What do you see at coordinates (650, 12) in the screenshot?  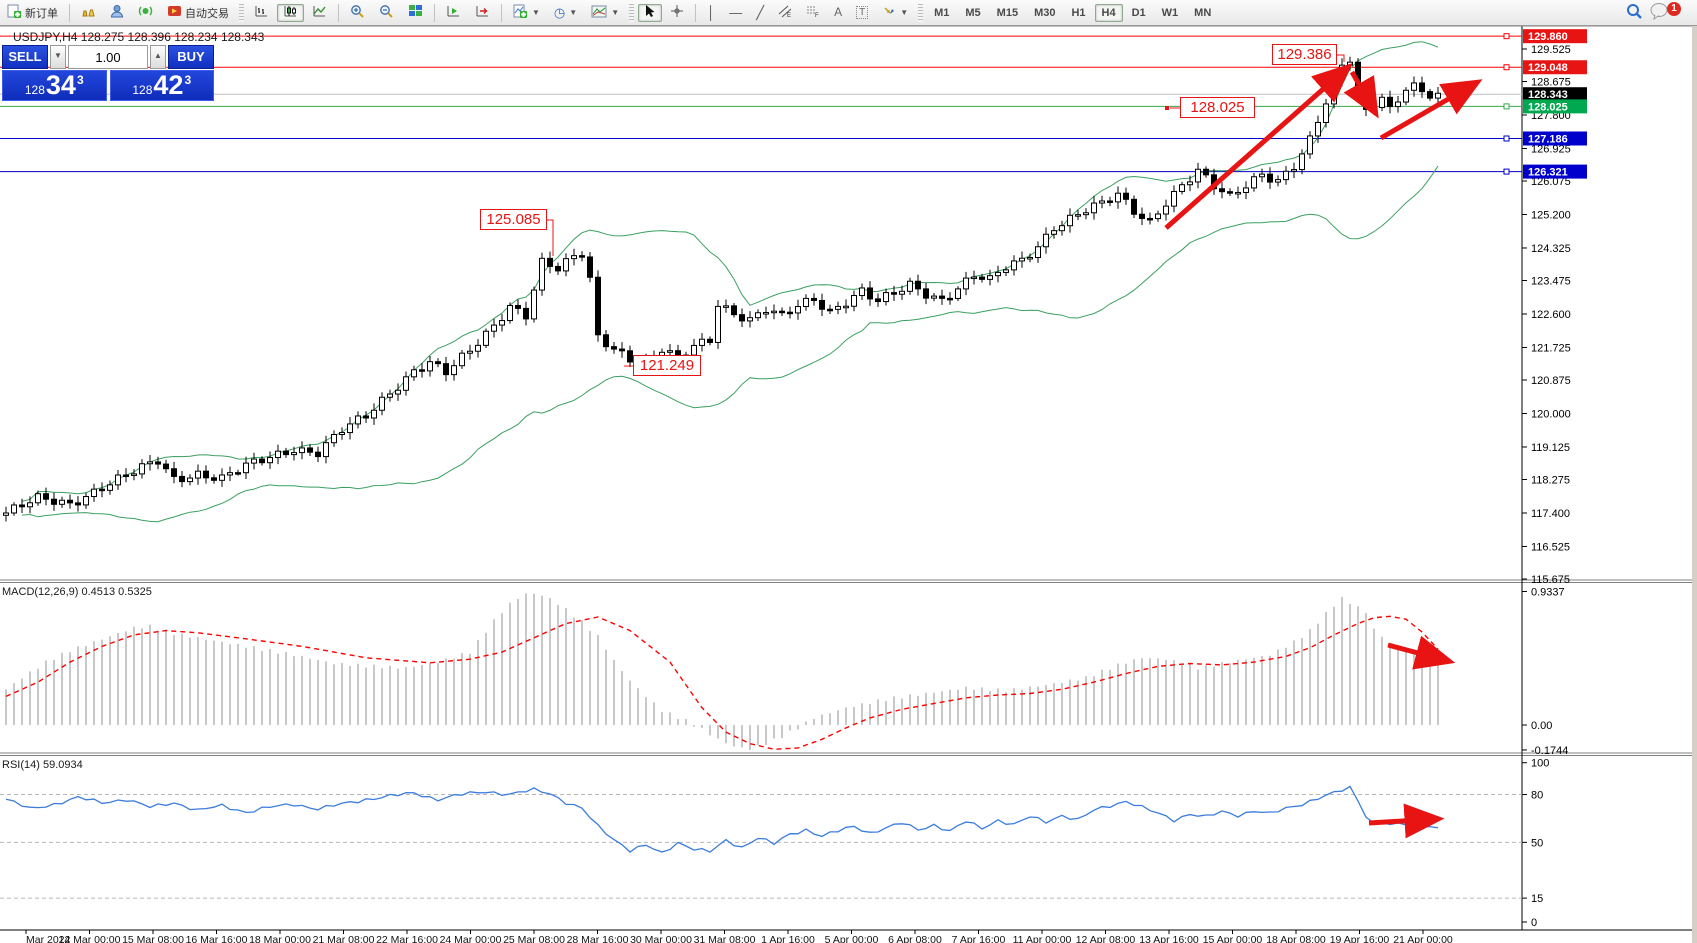 I see `cursor-tool-button` at bounding box center [650, 12].